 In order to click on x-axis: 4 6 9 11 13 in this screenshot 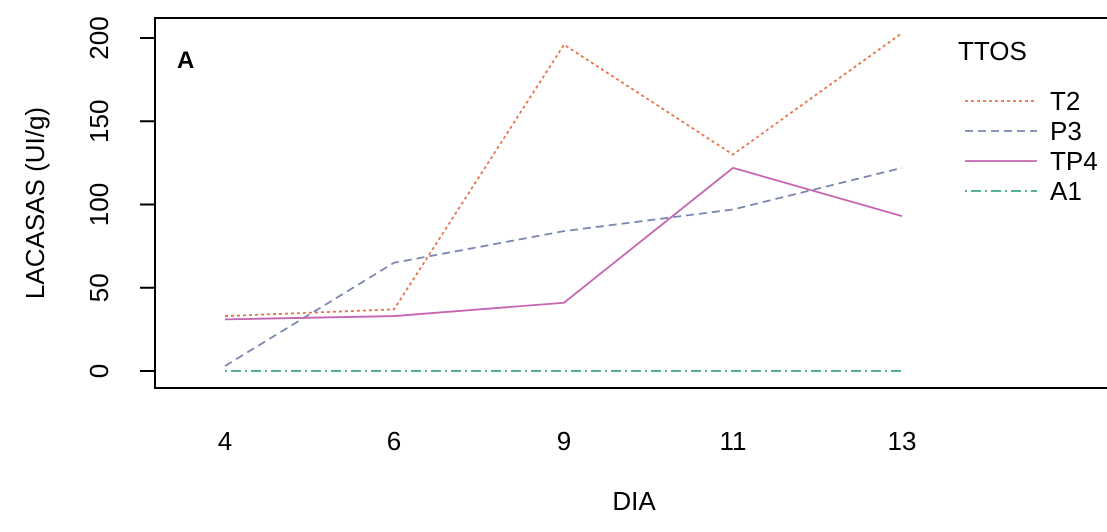, I will do `click(567, 441)`.